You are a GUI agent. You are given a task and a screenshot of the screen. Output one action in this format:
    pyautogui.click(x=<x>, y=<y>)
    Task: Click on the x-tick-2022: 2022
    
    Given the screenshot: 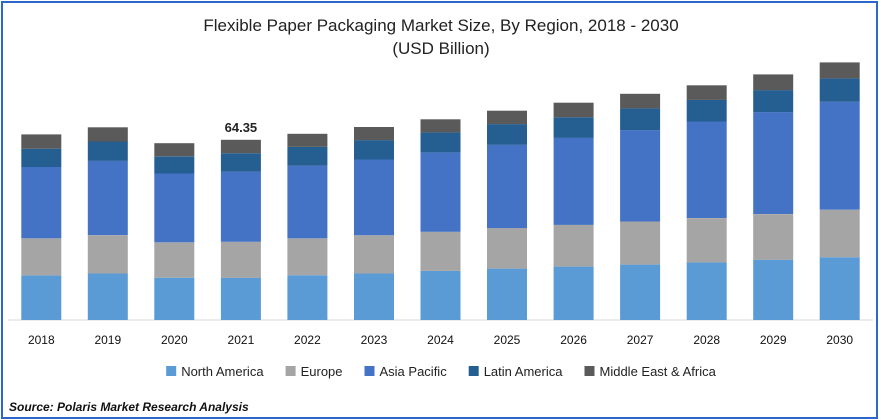 What is the action you would take?
    pyautogui.click(x=307, y=340)
    